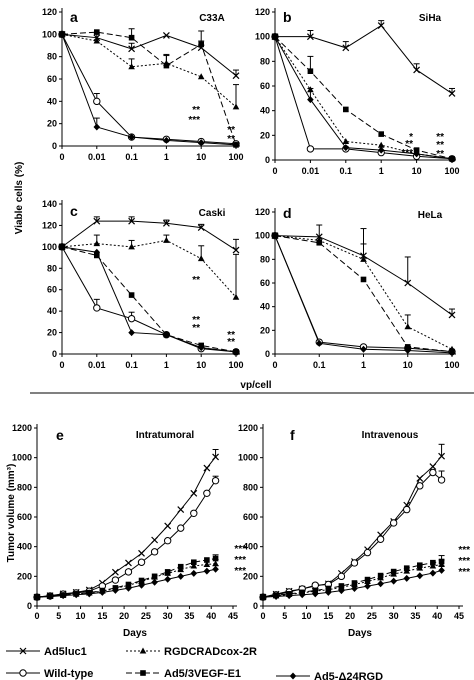 This screenshot has height=680, width=474. I want to click on panel-e-series-1-line, so click(126, 539).